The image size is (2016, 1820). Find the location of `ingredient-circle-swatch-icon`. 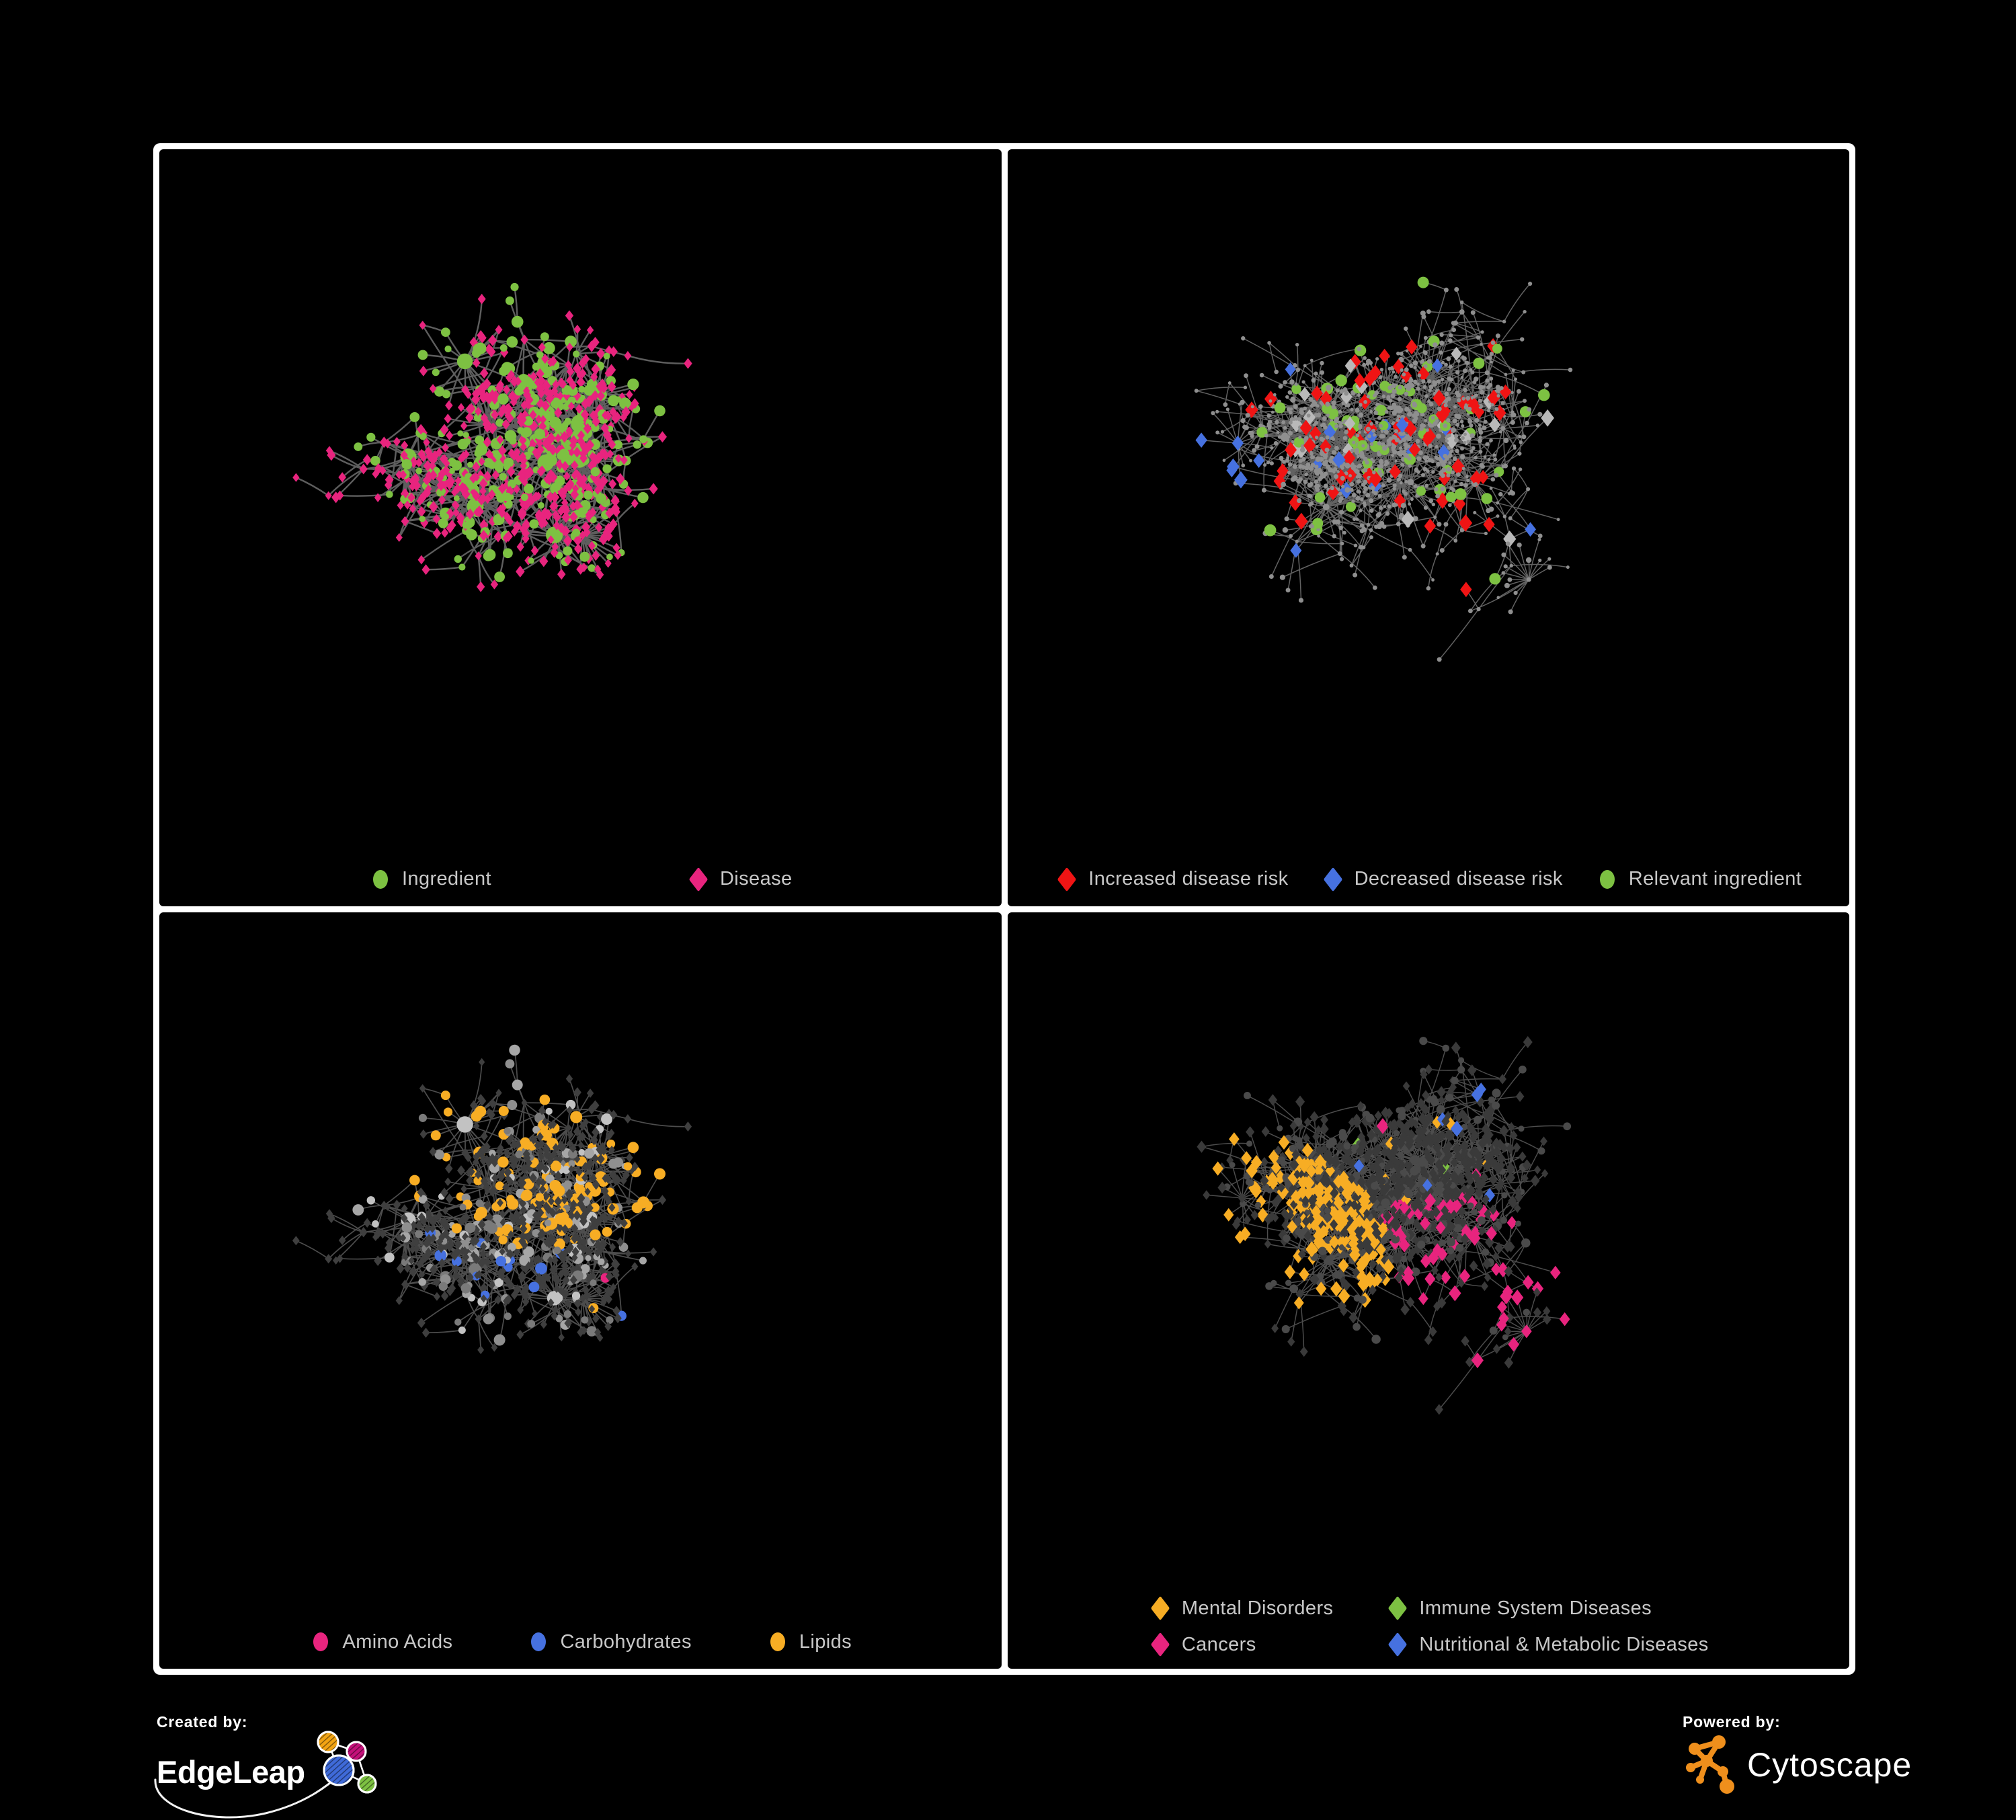

ingredient-circle-swatch-icon is located at coordinates (380, 879).